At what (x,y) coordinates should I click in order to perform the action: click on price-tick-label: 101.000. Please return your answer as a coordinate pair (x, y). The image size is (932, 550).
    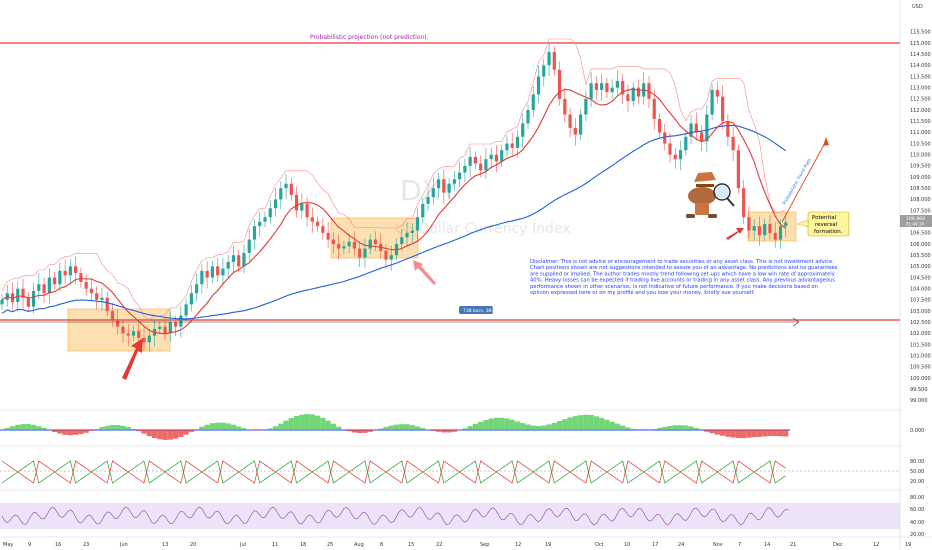
    Looking at the image, I should click on (920, 357).